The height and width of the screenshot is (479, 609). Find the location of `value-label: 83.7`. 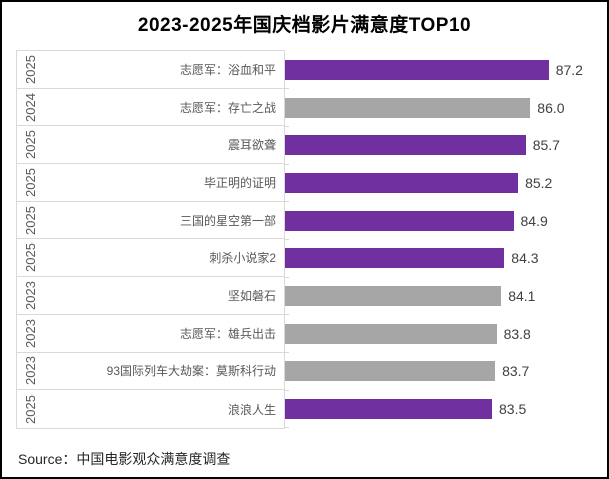

value-label: 83.7 is located at coordinates (516, 371).